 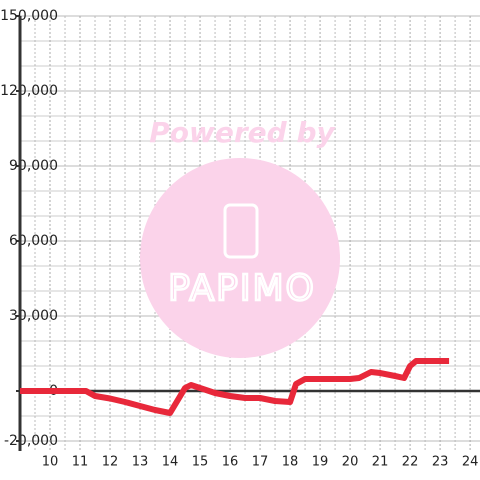 I want to click on x-tick-label: 14, so click(x=170, y=462).